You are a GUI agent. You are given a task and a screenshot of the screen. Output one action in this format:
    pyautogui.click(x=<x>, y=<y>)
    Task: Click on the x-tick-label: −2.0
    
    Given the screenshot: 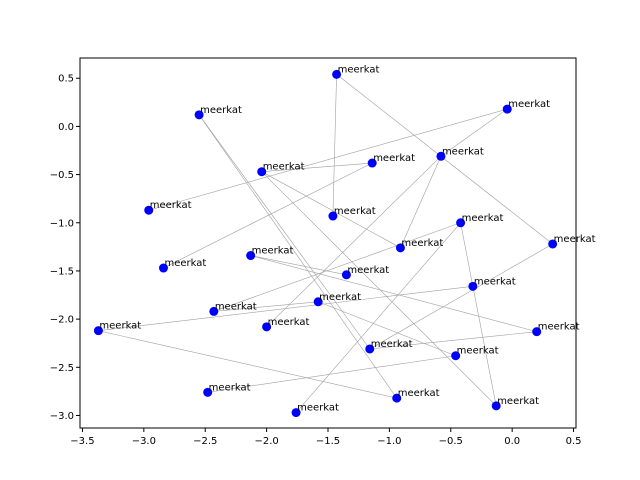 What is the action you would take?
    pyautogui.click(x=266, y=441)
    